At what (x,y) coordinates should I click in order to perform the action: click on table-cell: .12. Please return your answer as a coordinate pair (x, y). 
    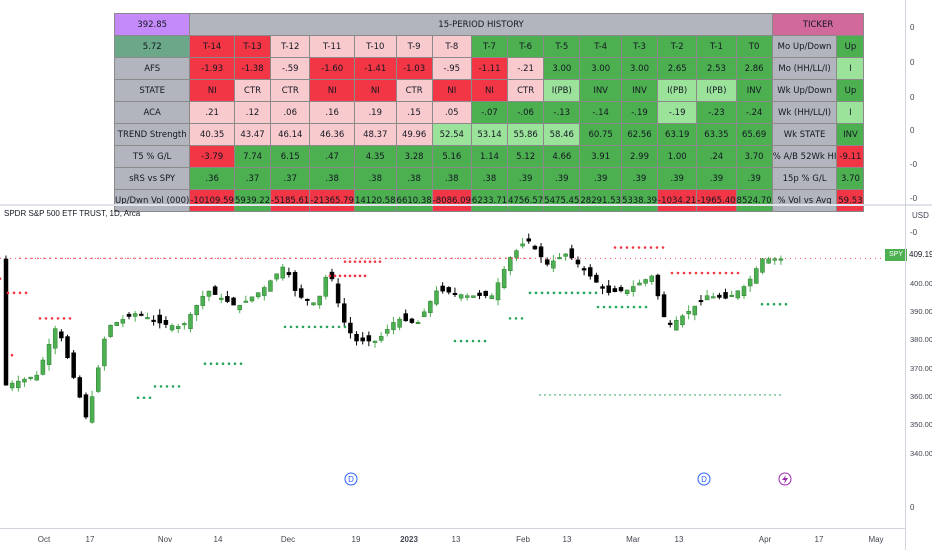
    Looking at the image, I should click on (252, 112).